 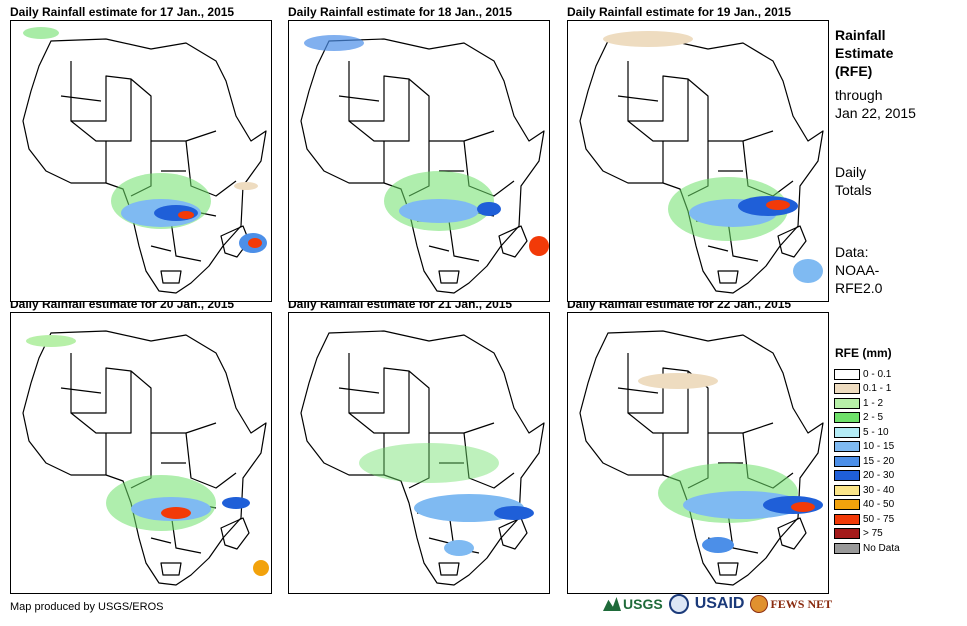 I want to click on legend-item: 1 - 2, so click(x=867, y=403).